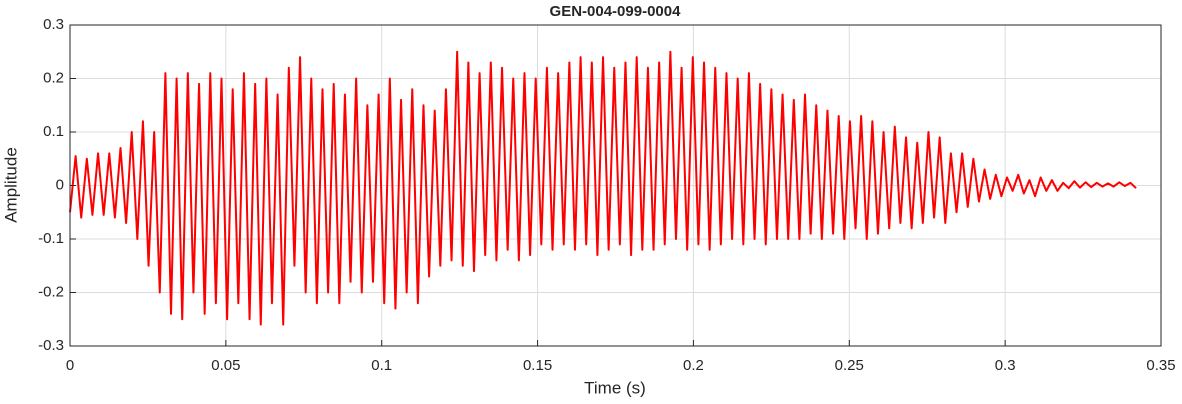 This screenshot has height=404, width=1182. Describe the element at coordinates (616, 11) in the screenshot. I see `chart-title: GEN-004-099-0004` at that location.